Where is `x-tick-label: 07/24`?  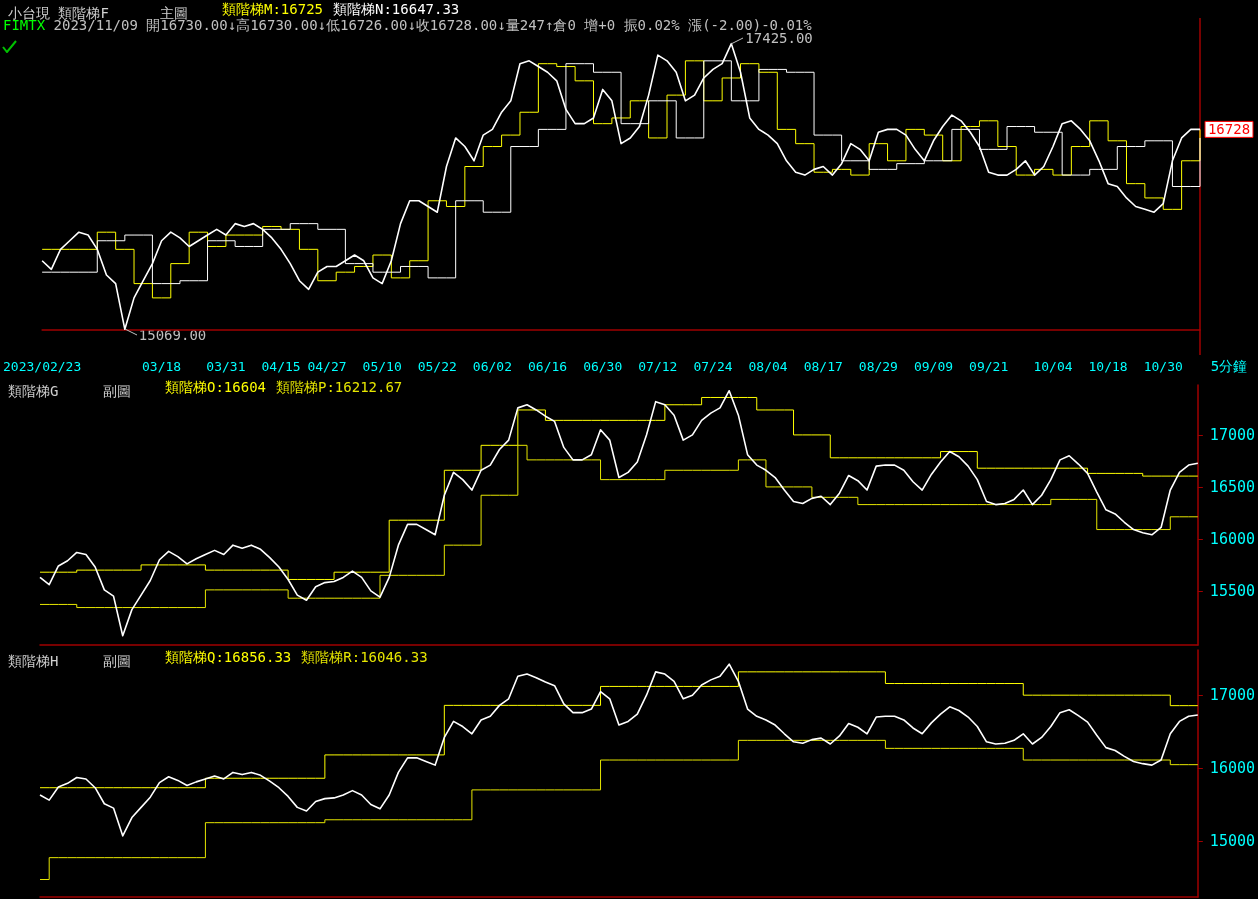
x-tick-label: 07/24 is located at coordinates (713, 366).